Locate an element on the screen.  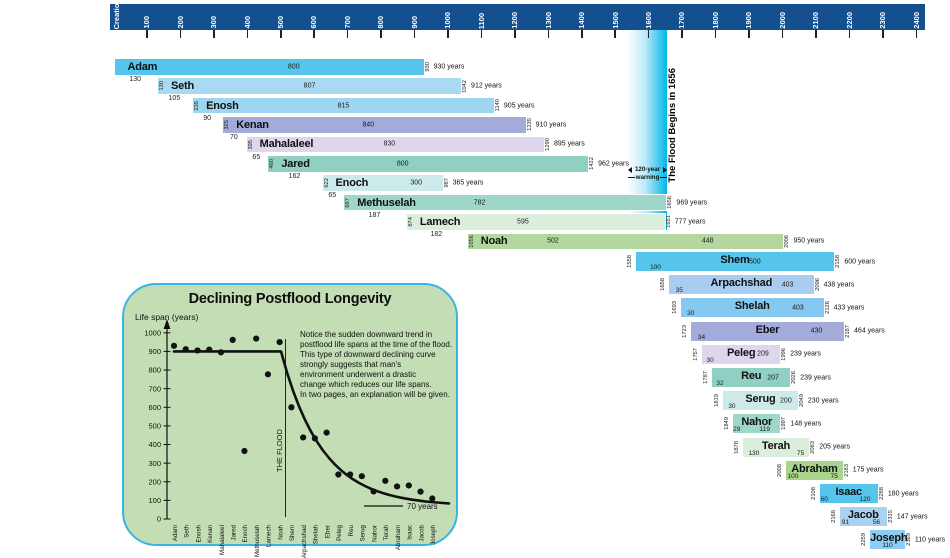
bar-age-label: 65 is located at coordinates (256, 157).